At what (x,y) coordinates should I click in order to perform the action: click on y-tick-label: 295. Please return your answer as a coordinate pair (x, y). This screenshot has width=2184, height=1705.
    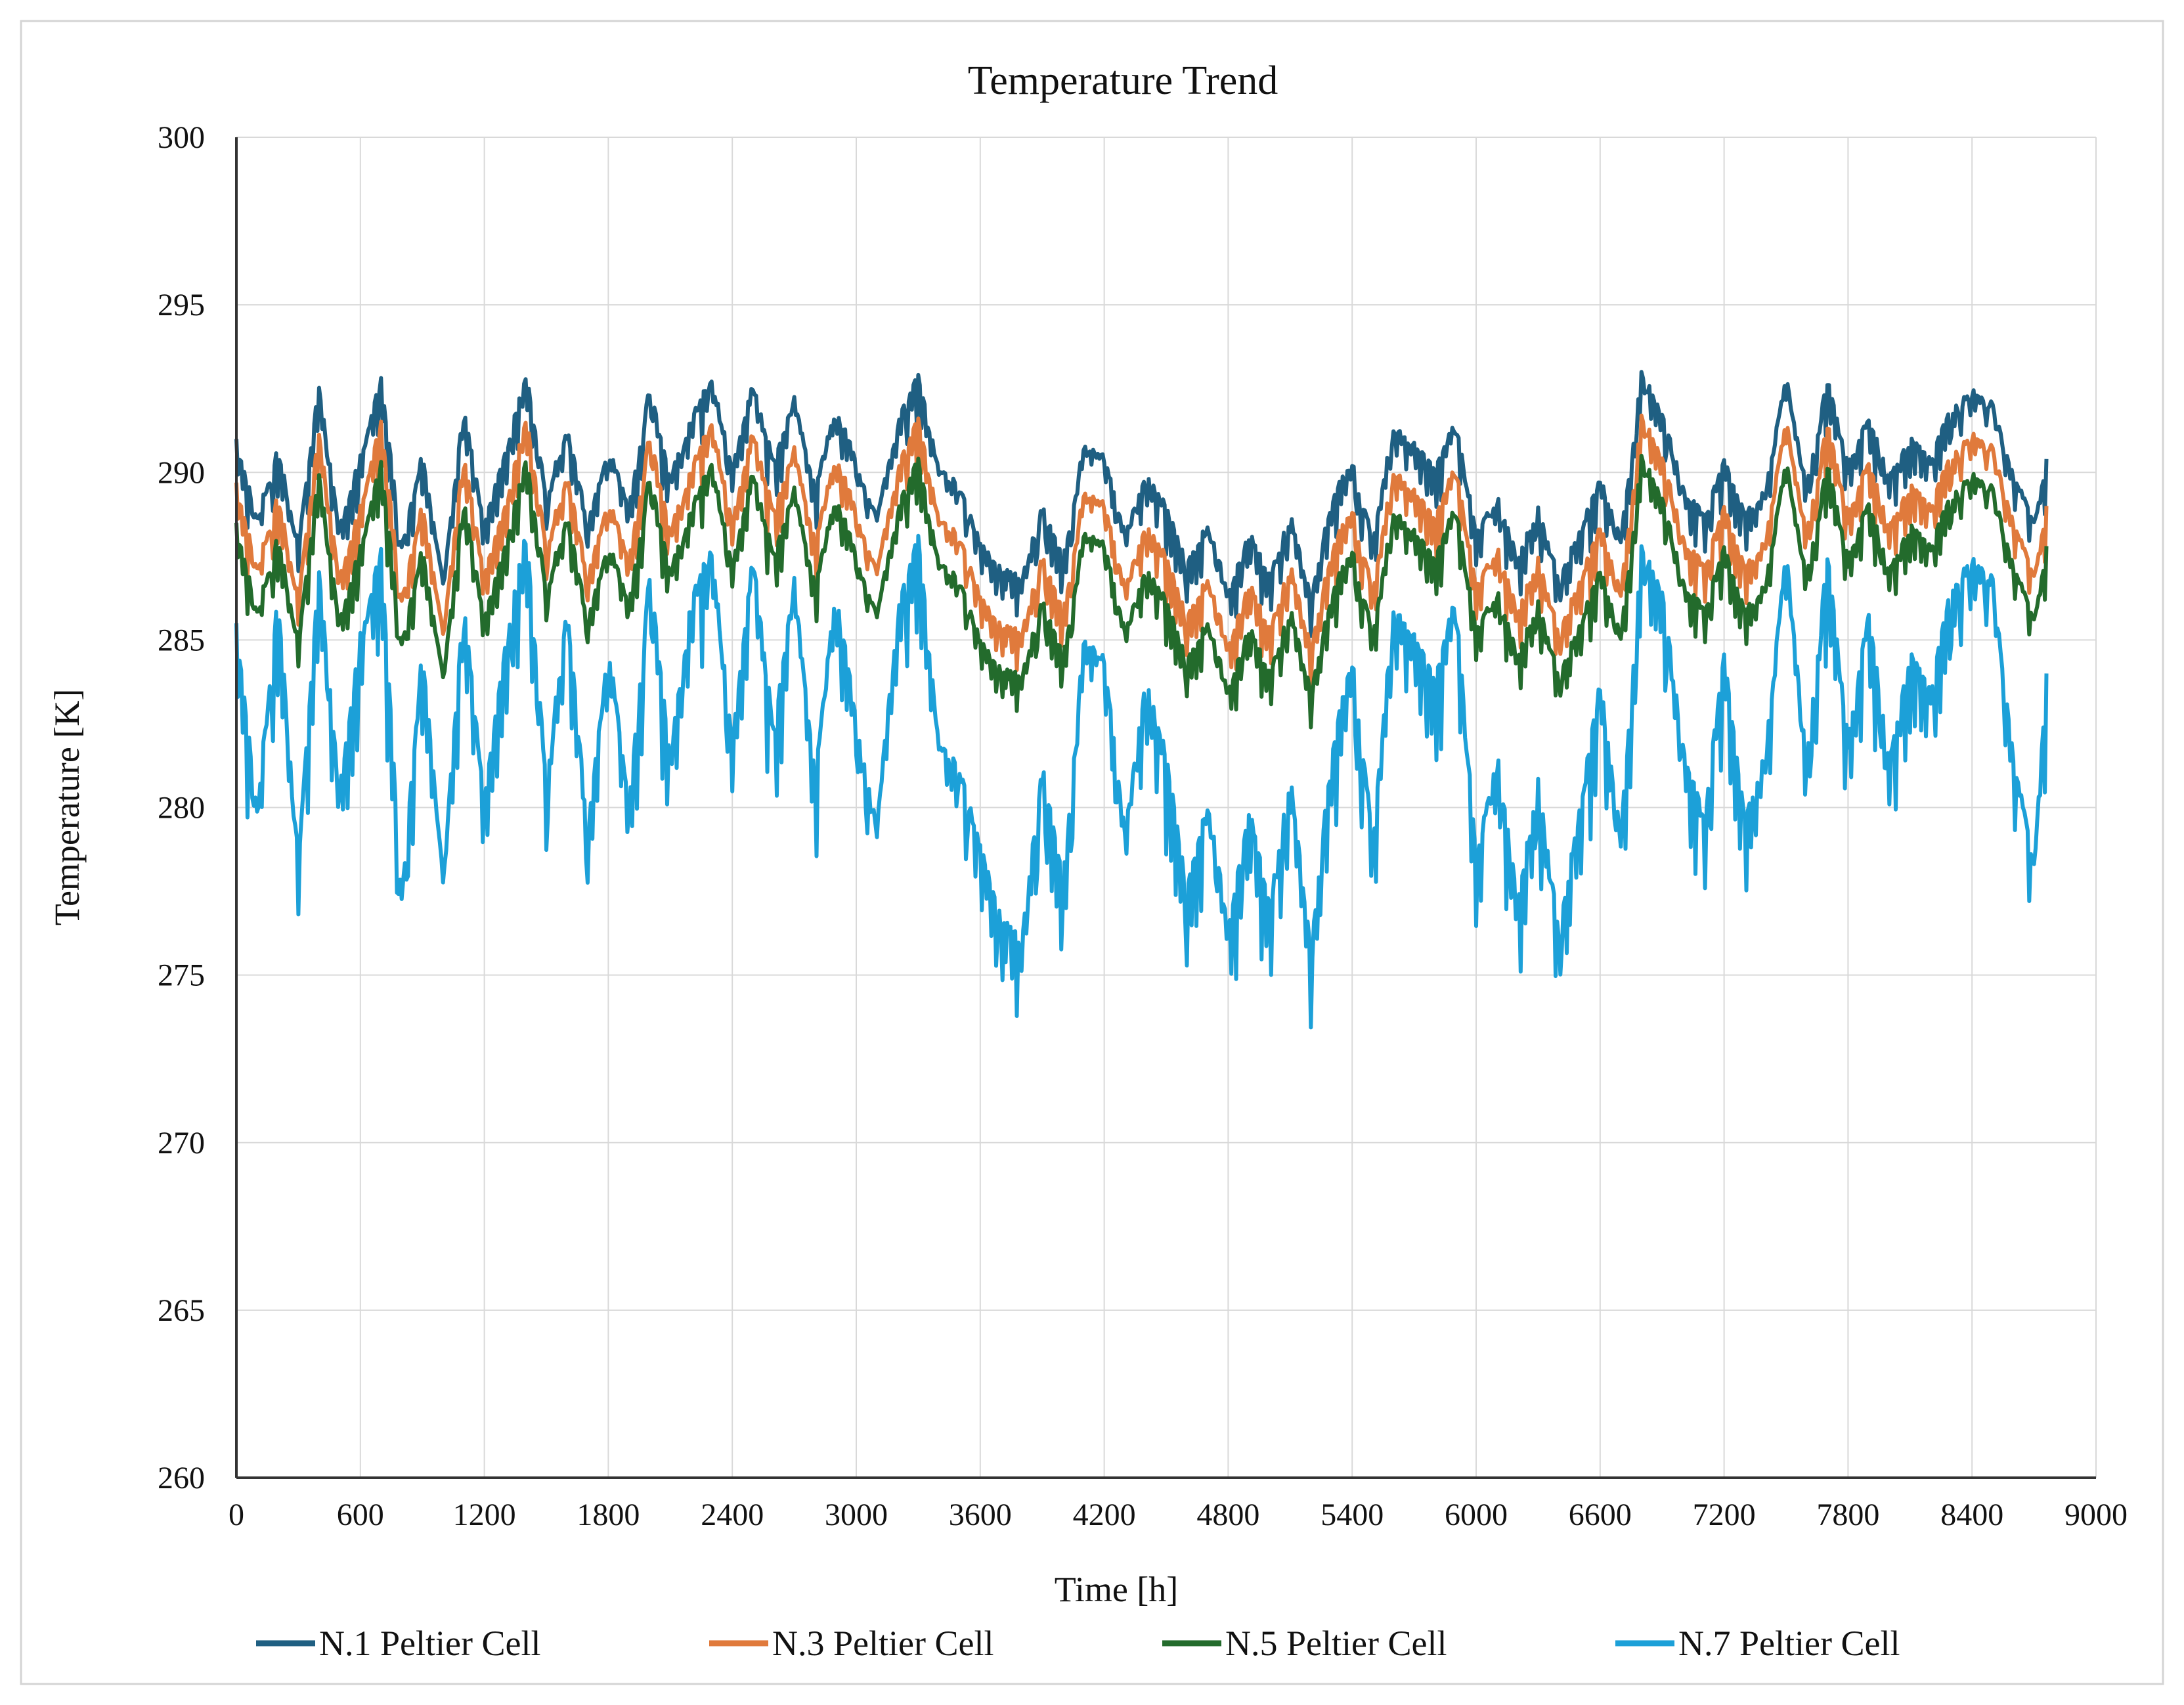
    Looking at the image, I should click on (181, 305).